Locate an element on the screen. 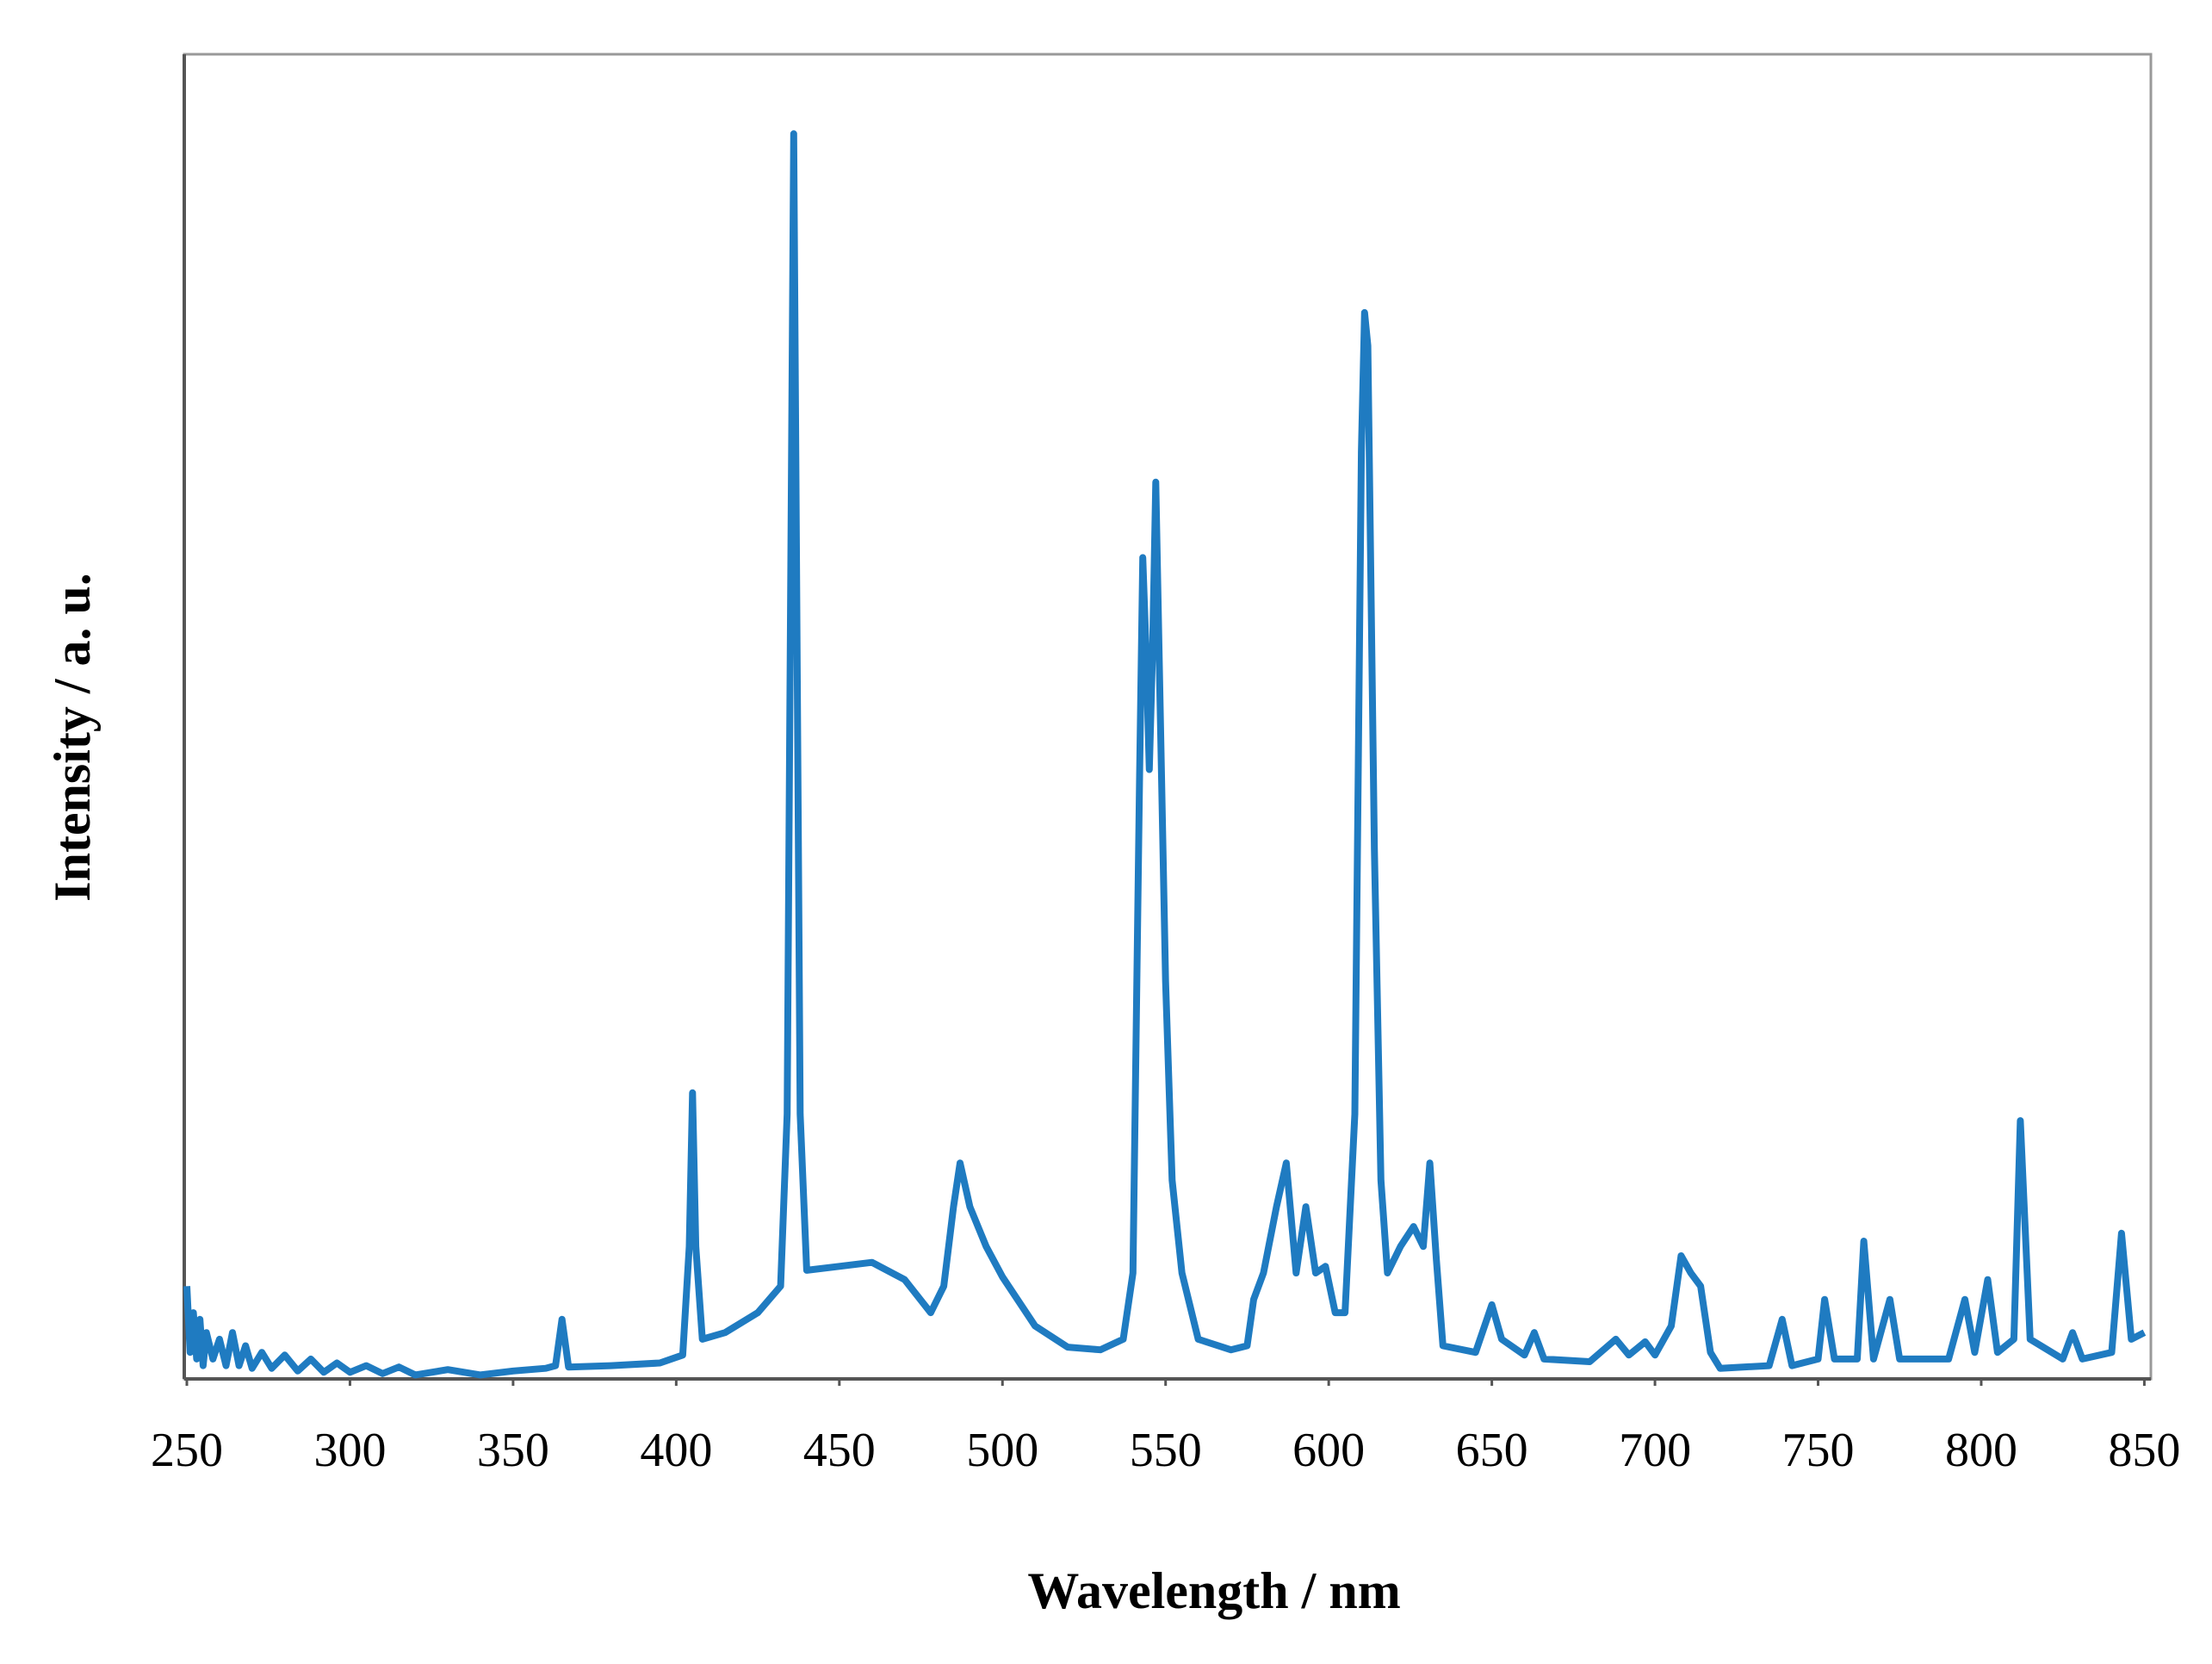  x-tick-label: 250 is located at coordinates (187, 1450).